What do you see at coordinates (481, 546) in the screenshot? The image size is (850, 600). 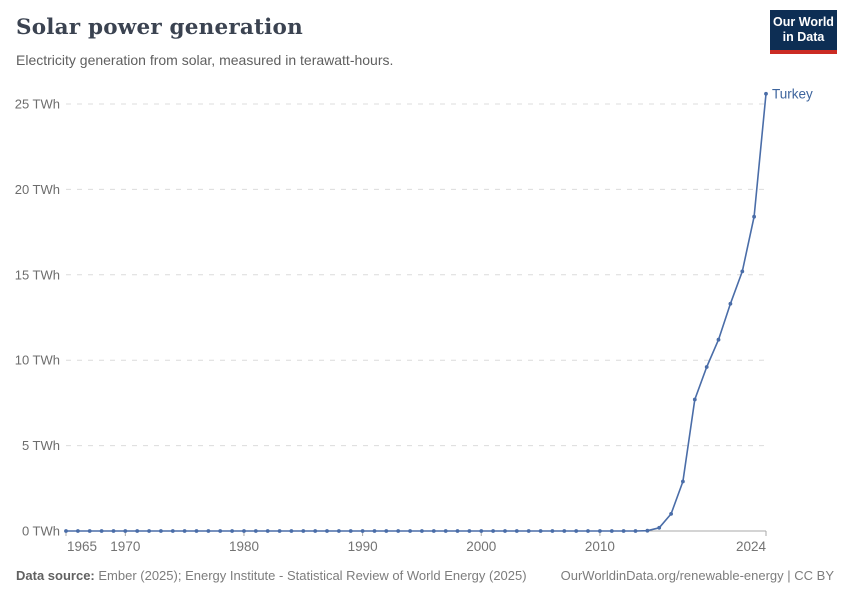 I see `x-tick-label-2000: 2000` at bounding box center [481, 546].